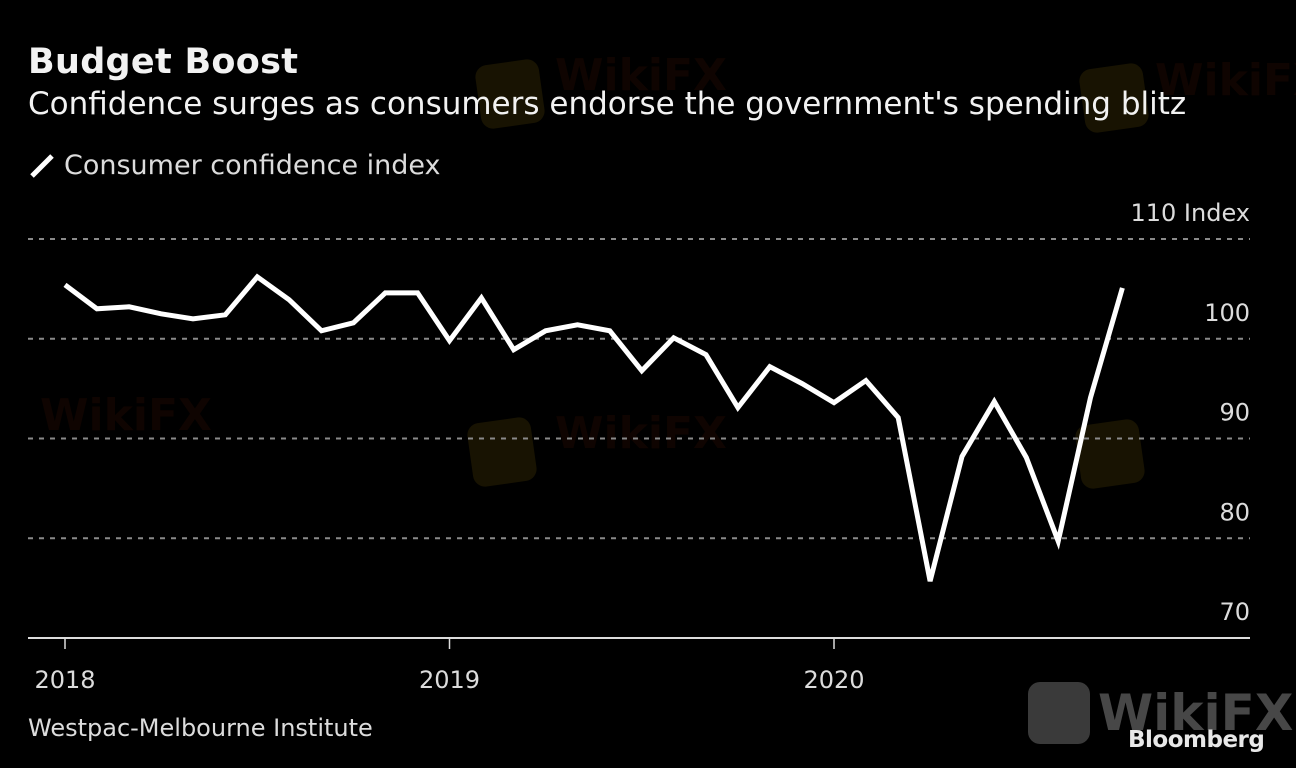 The width and height of the screenshot is (1296, 768). Describe the element at coordinates (64, 680) in the screenshot. I see `x-tick-label: 2018` at that location.